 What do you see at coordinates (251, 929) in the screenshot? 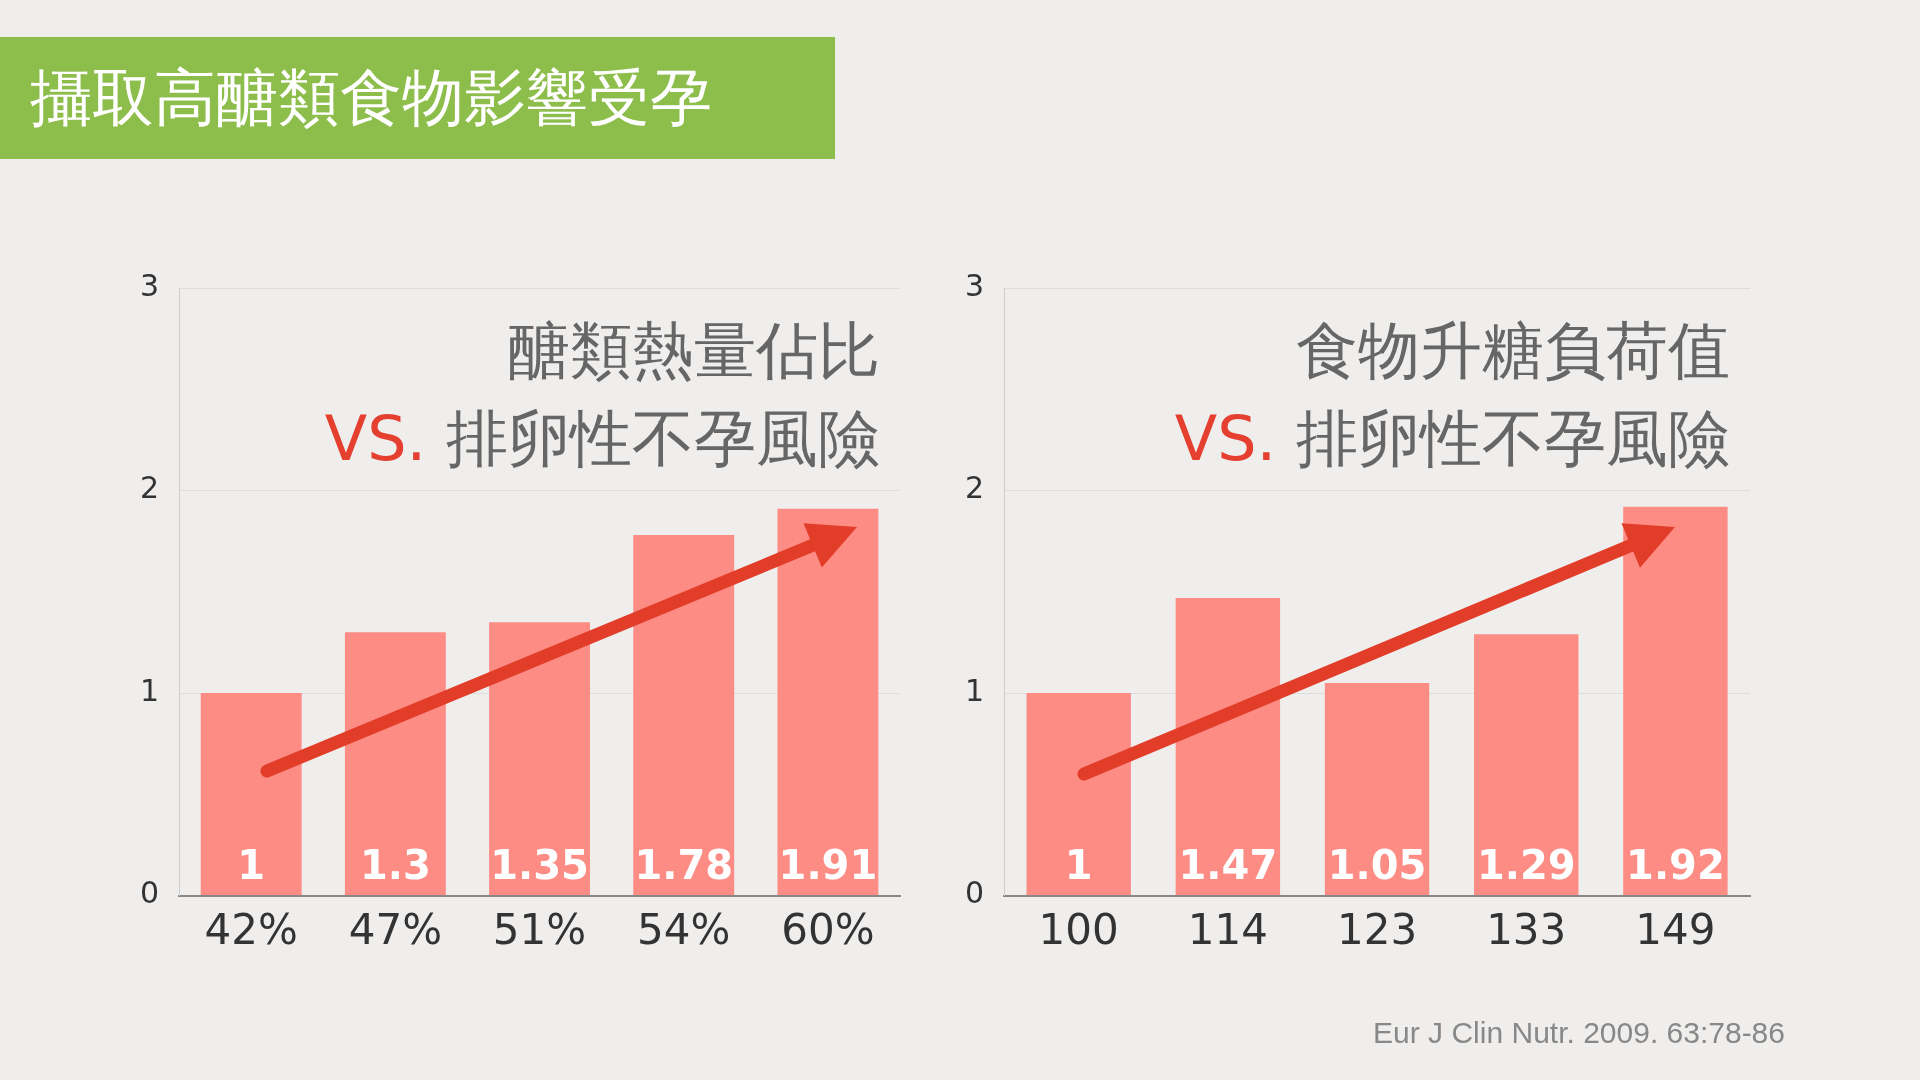
I see `x-tick-label: 42%` at bounding box center [251, 929].